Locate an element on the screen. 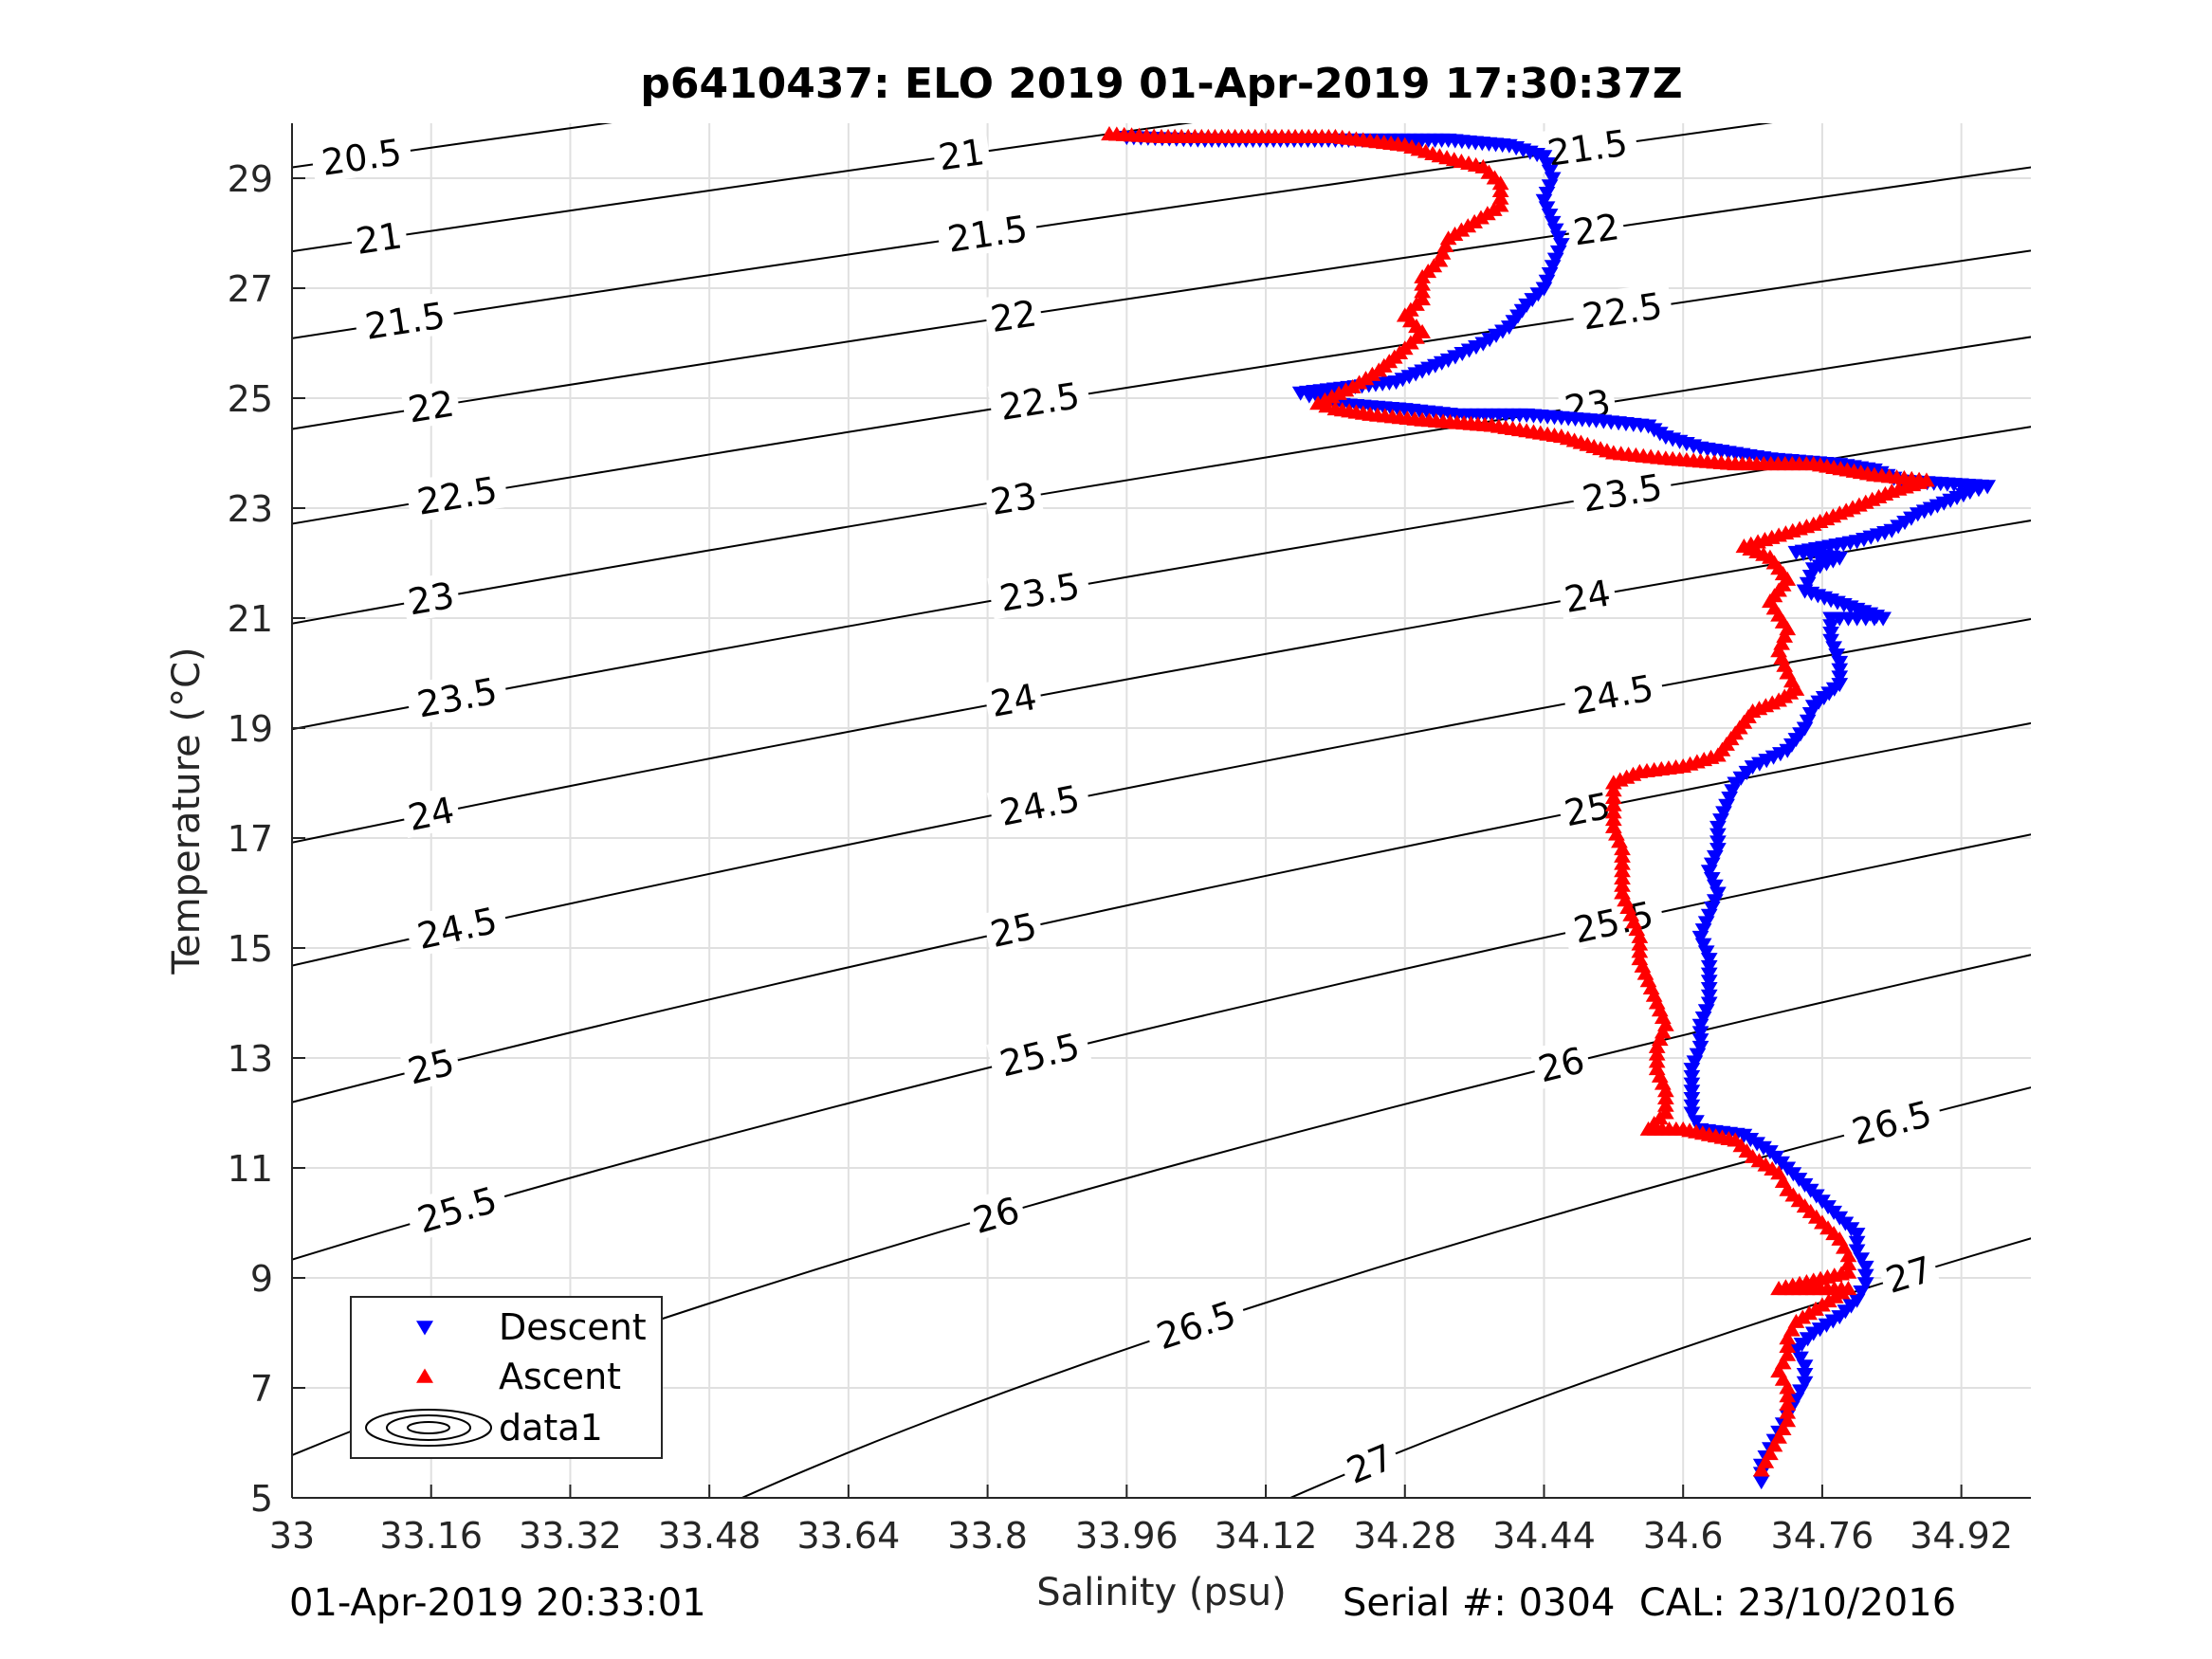 The height and width of the screenshot is (1659, 2212). contour-label-text: 22 is located at coordinates (1595, 230).